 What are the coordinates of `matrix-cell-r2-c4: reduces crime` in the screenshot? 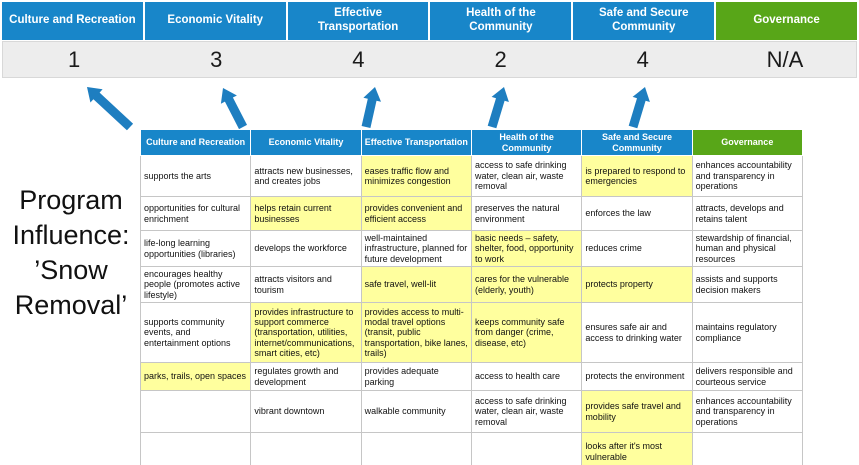 It's located at (637, 248).